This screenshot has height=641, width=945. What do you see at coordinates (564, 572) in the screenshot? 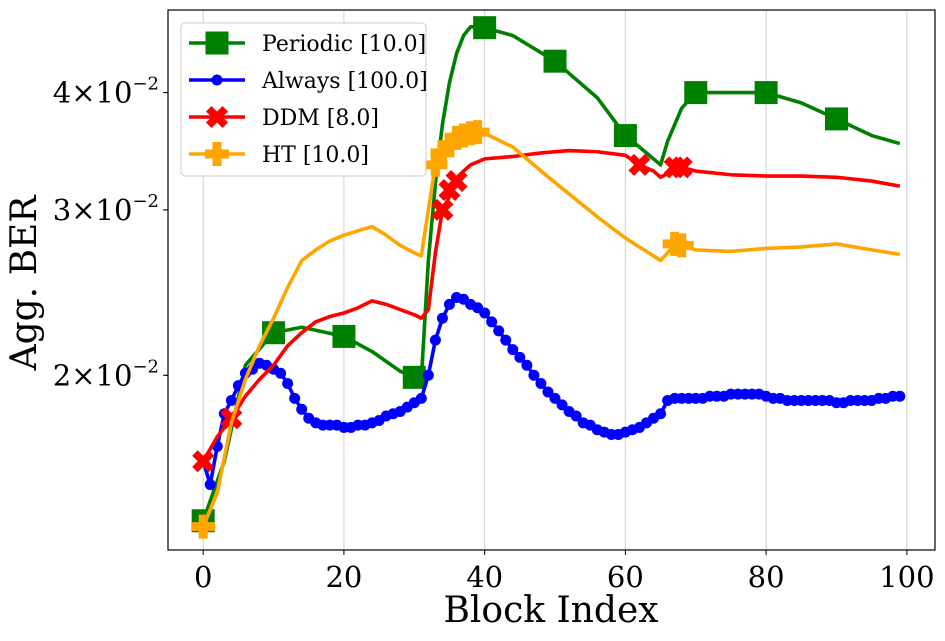
I see `x-ticks: 0 20 40 60 80 100` at bounding box center [564, 572].